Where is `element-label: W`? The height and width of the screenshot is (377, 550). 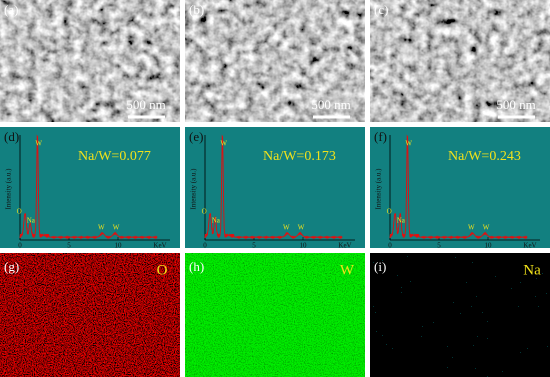
element-label: W is located at coordinates (347, 270).